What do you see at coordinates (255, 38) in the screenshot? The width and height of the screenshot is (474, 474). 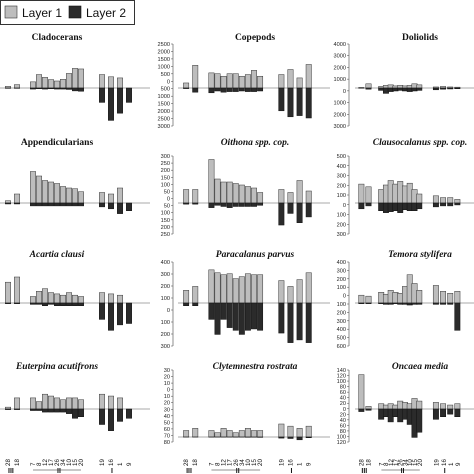 I see `chart-title: Copepods` at bounding box center [255, 38].